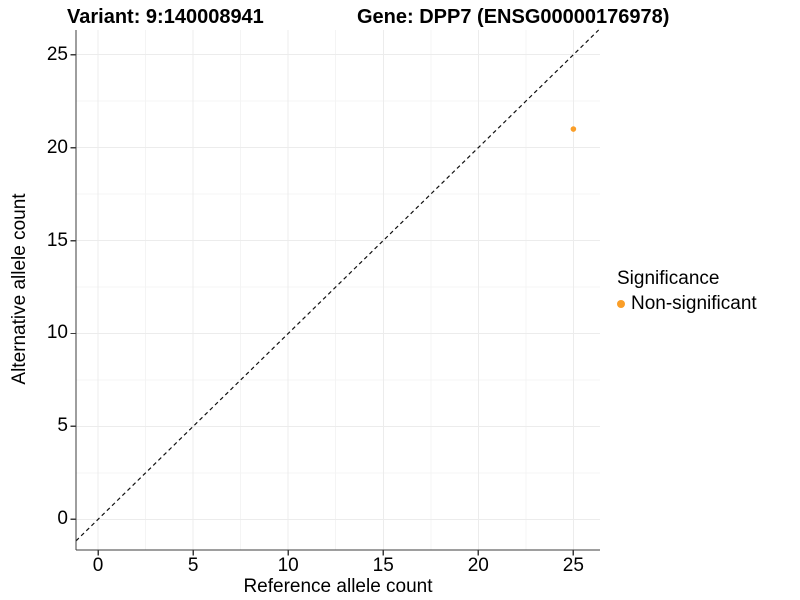 The image size is (800, 600). What do you see at coordinates (687, 291) in the screenshot?
I see `legend: Significance Non-significant` at bounding box center [687, 291].